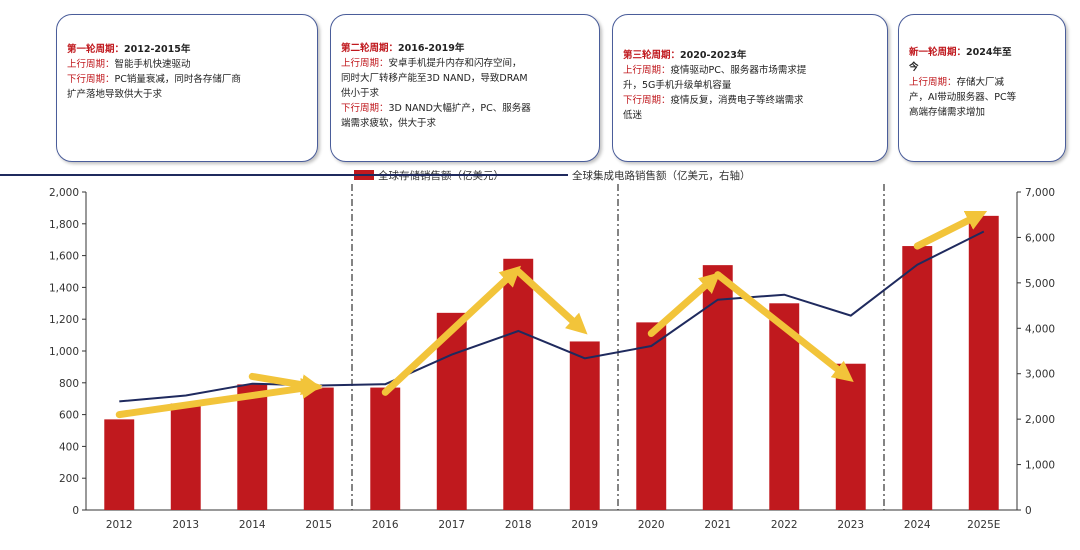 The height and width of the screenshot is (550, 1080). What do you see at coordinates (360, 93) in the screenshot?
I see `cycle-2-up-text-3: 供小于求` at bounding box center [360, 93].